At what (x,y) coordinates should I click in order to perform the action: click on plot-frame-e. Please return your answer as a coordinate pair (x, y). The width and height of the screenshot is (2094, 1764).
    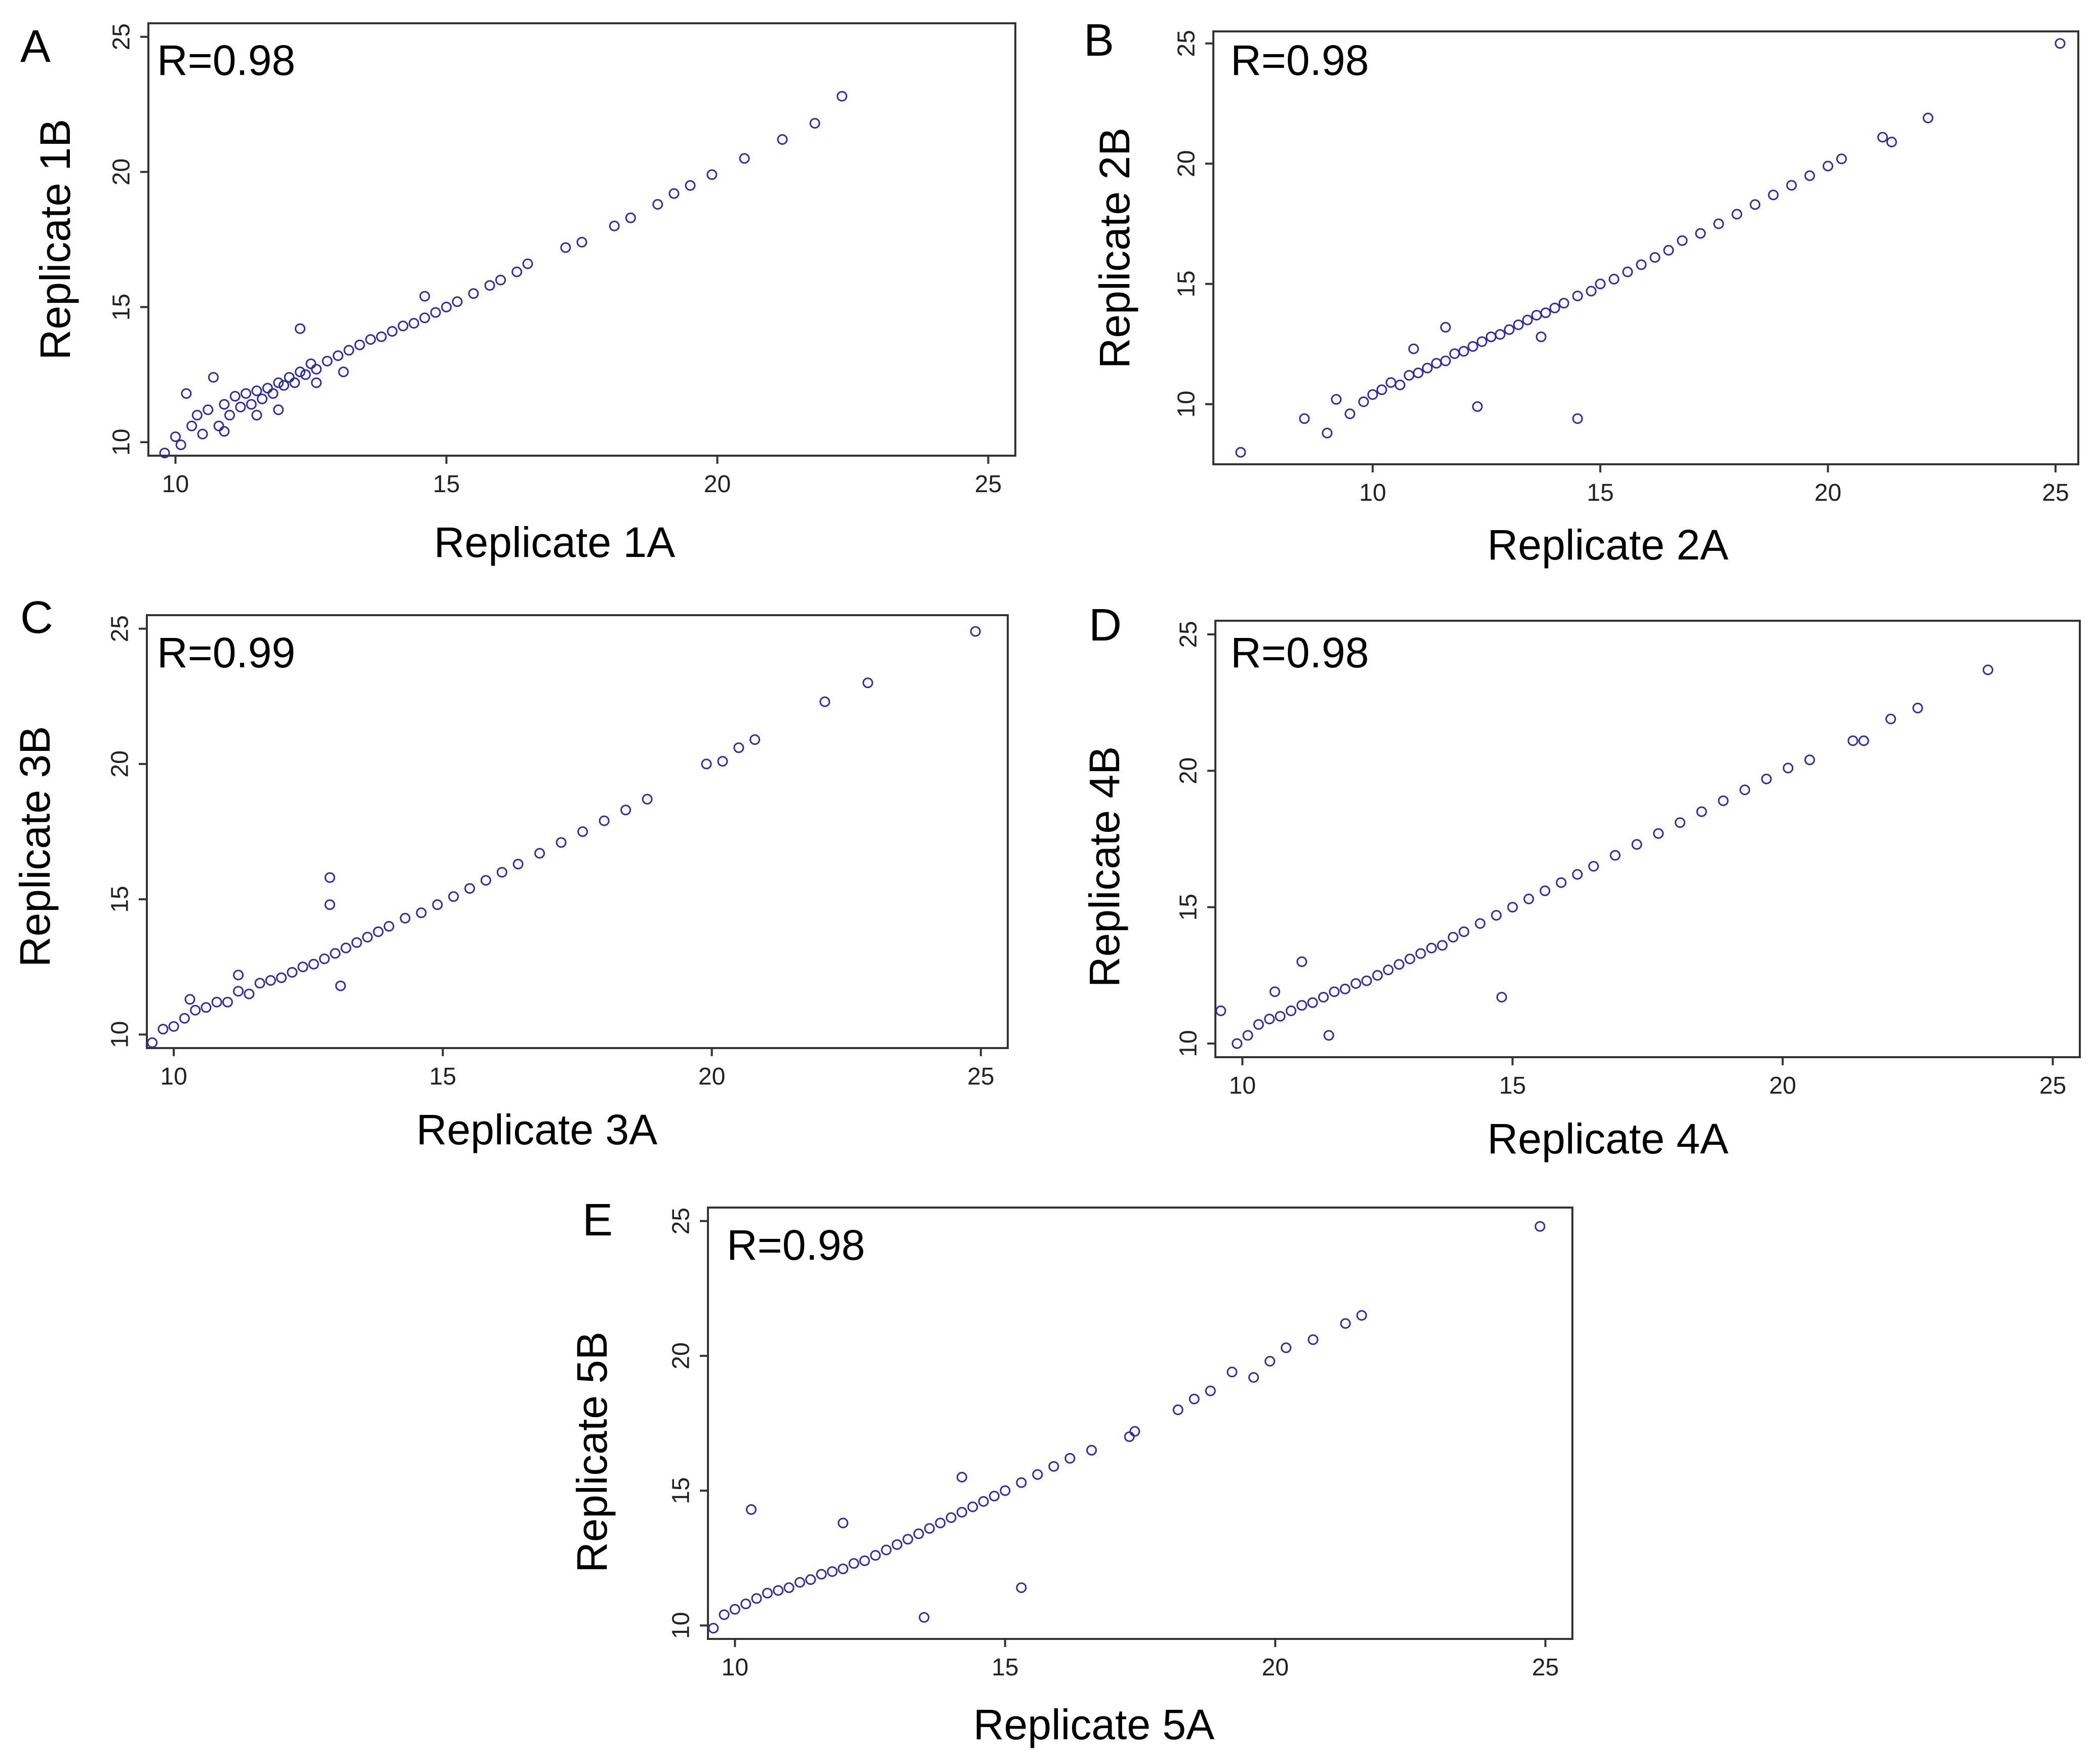
    Looking at the image, I should click on (1140, 1423).